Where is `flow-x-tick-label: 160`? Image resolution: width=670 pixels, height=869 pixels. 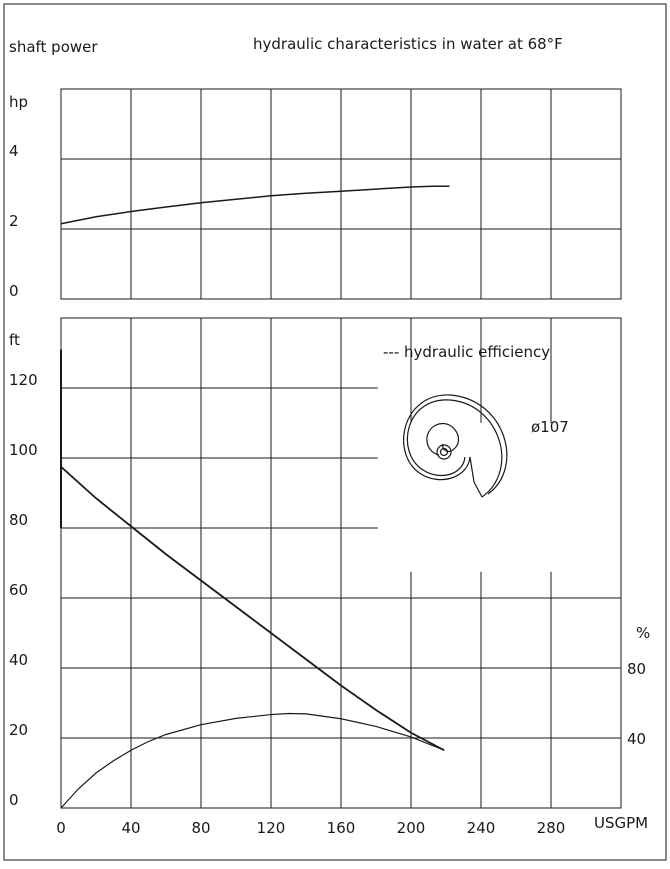 flow-x-tick-label: 160 is located at coordinates (341, 828).